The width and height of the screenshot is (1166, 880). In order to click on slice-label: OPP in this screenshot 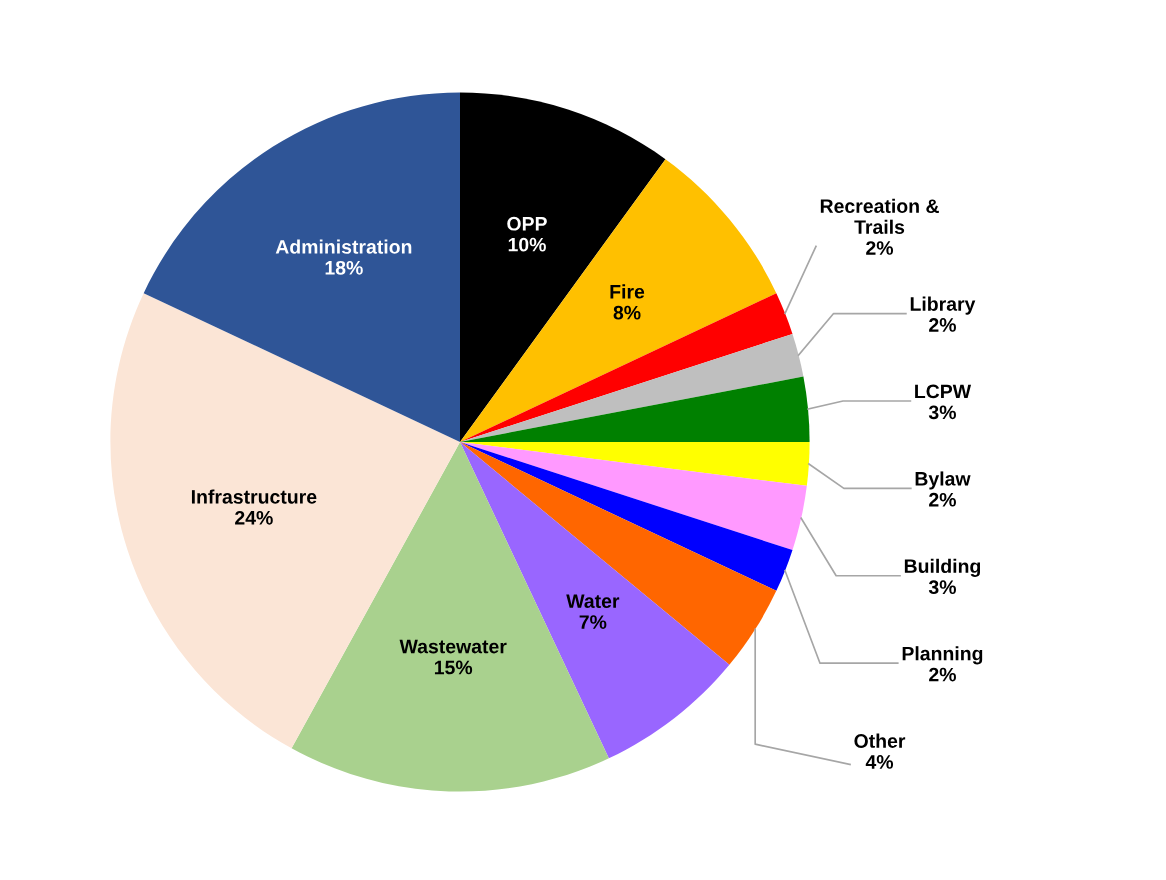, I will do `click(527, 223)`.